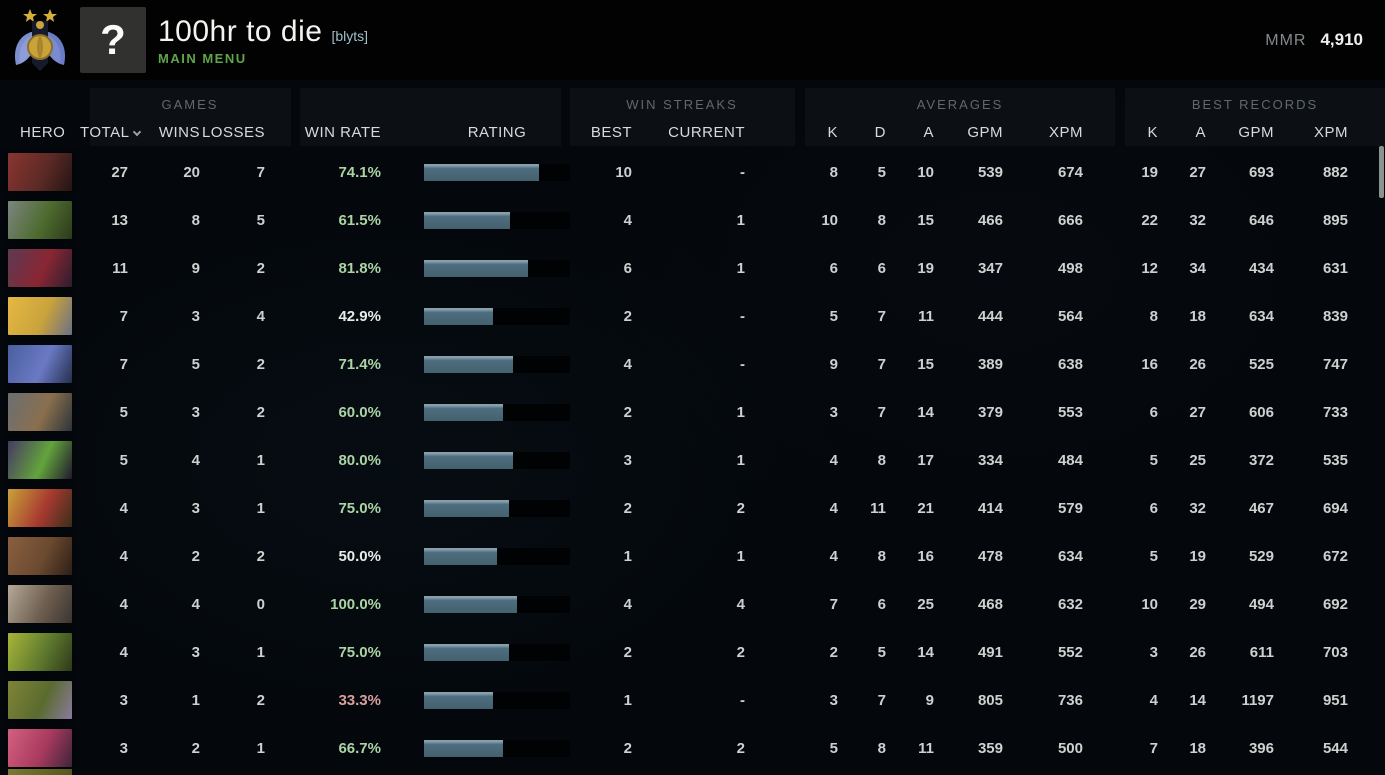 The height and width of the screenshot is (775, 1385). I want to click on best-assists-cell: 27, so click(1197, 172).